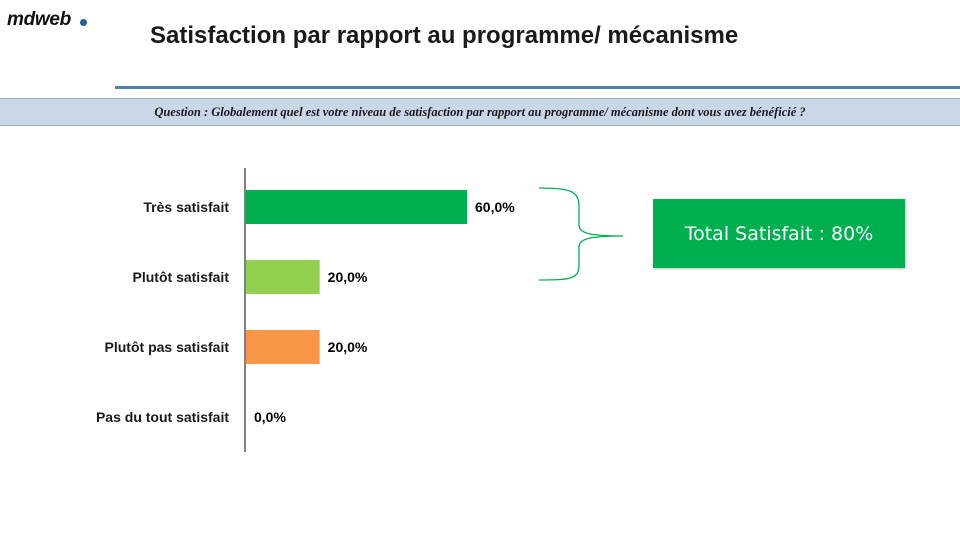 This screenshot has width=960, height=540. What do you see at coordinates (537, 87) in the screenshot?
I see `title-divider` at bounding box center [537, 87].